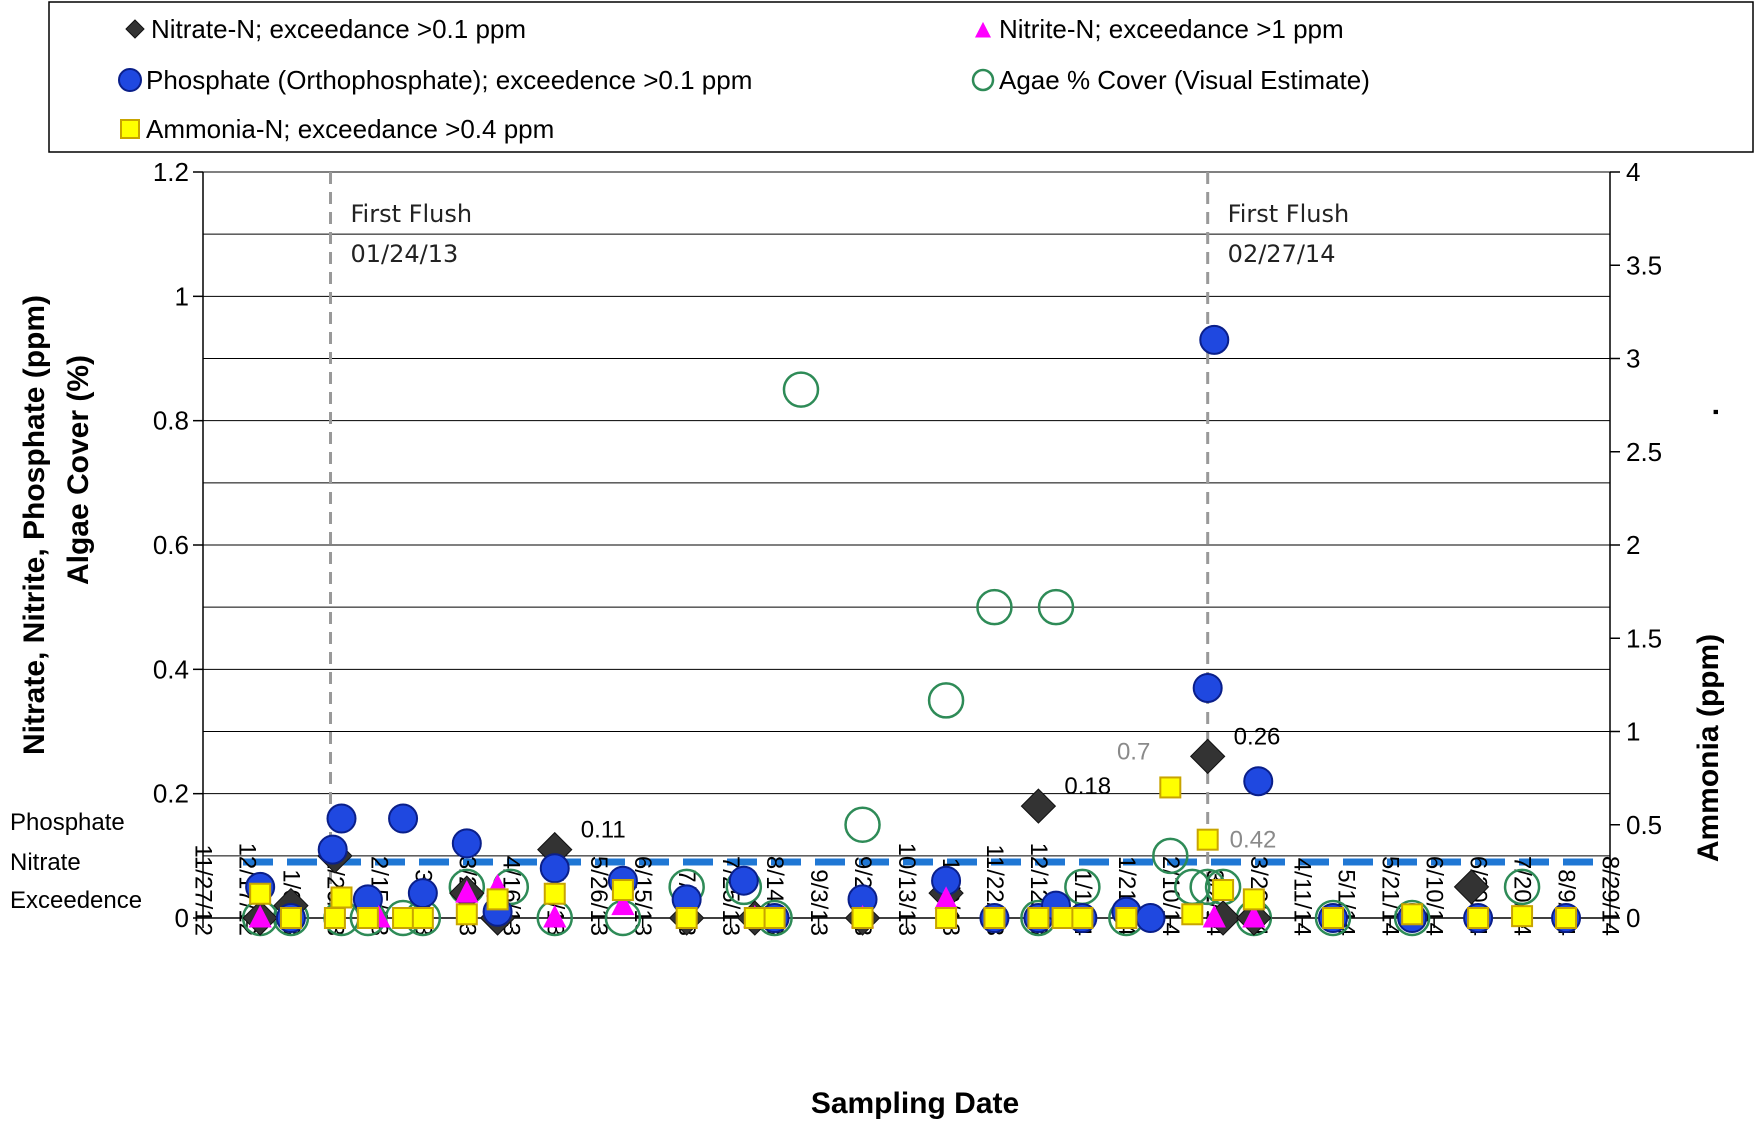  I want to click on threshold-label-line2: Nitrate, so click(45, 862).